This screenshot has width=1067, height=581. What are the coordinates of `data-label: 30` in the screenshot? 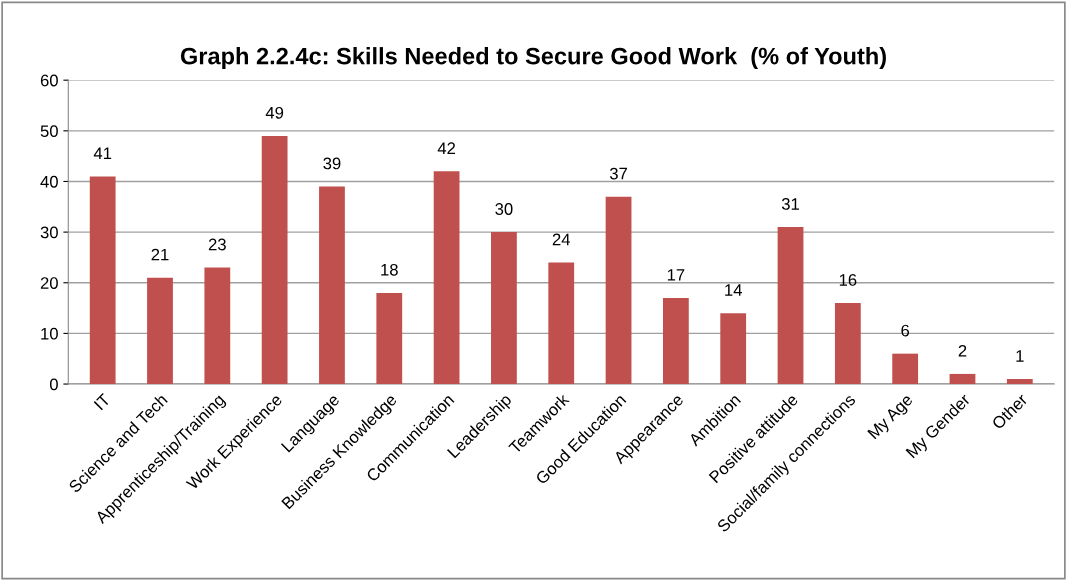 It's located at (504, 209).